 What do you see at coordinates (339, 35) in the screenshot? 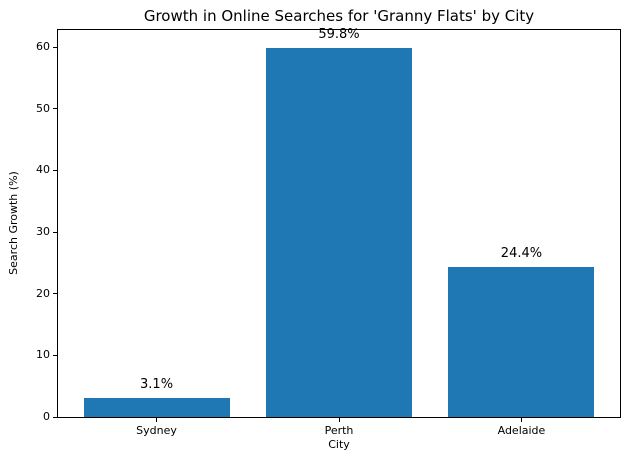
I see `bar-value-label: 59.8%` at bounding box center [339, 35].